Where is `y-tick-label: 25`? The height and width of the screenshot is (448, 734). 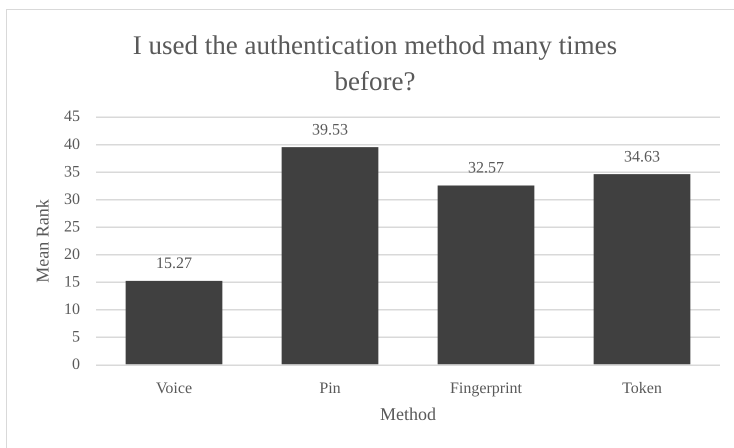 y-tick-label: 25 is located at coordinates (72, 227).